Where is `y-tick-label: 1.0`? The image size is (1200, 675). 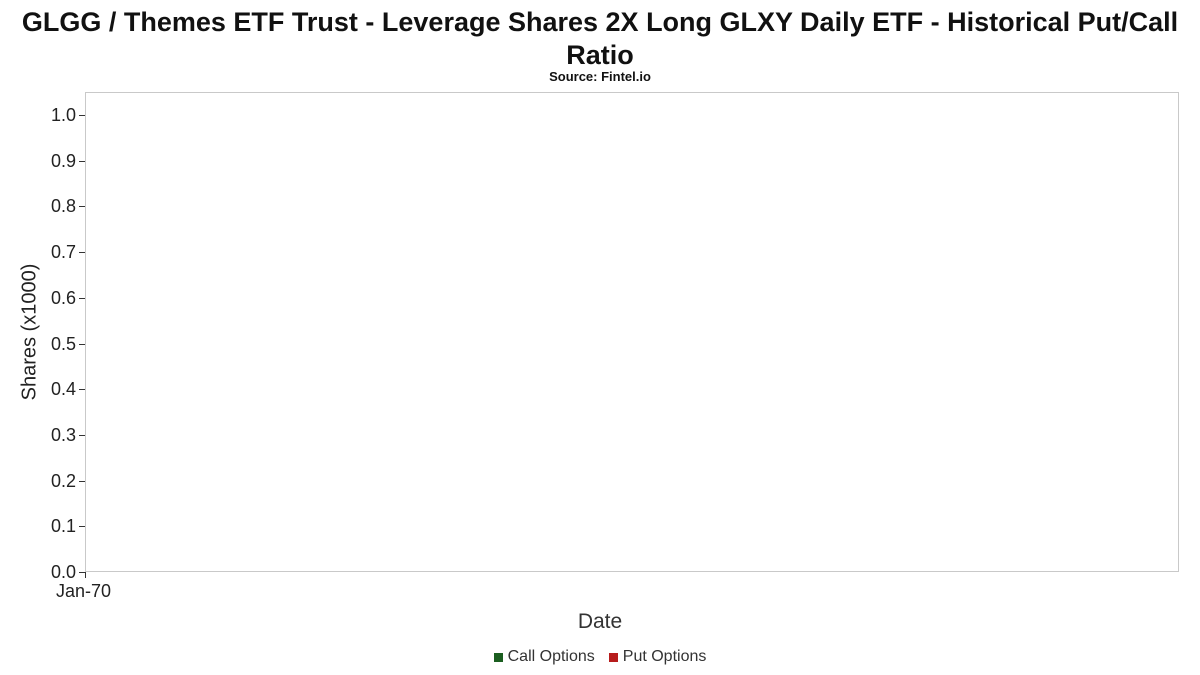 y-tick-label: 1.0 is located at coordinates (63, 115).